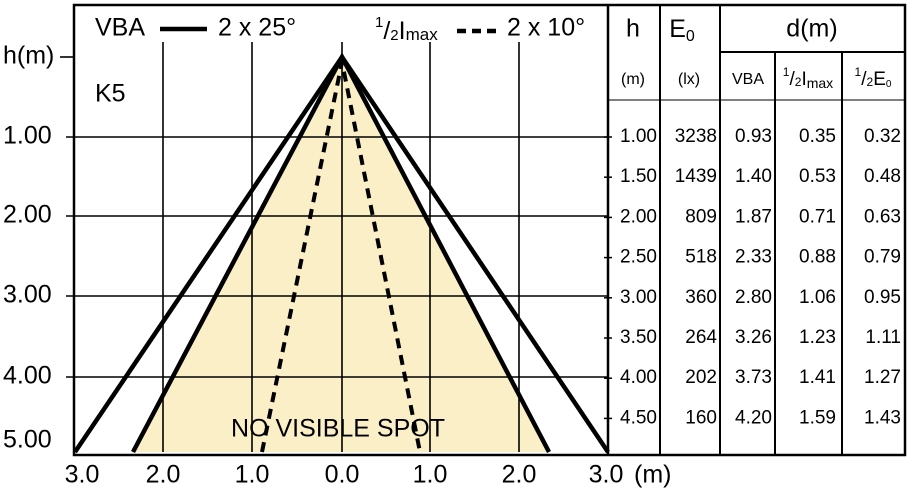  Describe the element at coordinates (701, 257) in the screenshot. I see `table-cell: 518` at that location.